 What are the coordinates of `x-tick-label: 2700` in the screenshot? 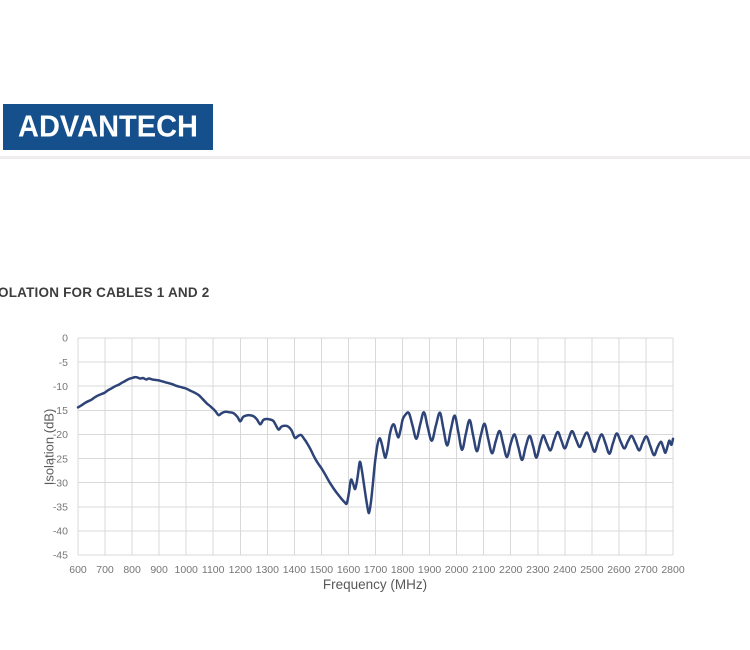 It's located at (646, 570).